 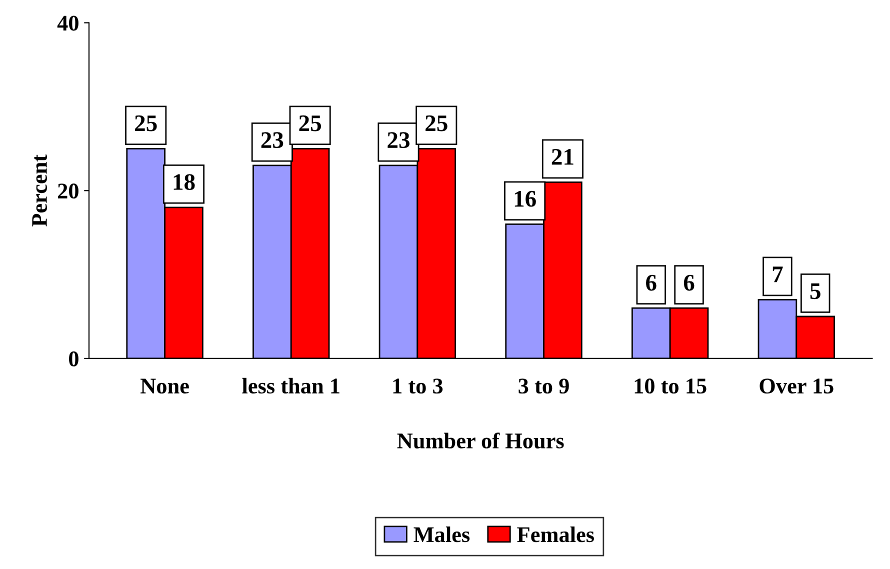 I want to click on x-axis-title: Number of Hours, so click(x=480, y=440).